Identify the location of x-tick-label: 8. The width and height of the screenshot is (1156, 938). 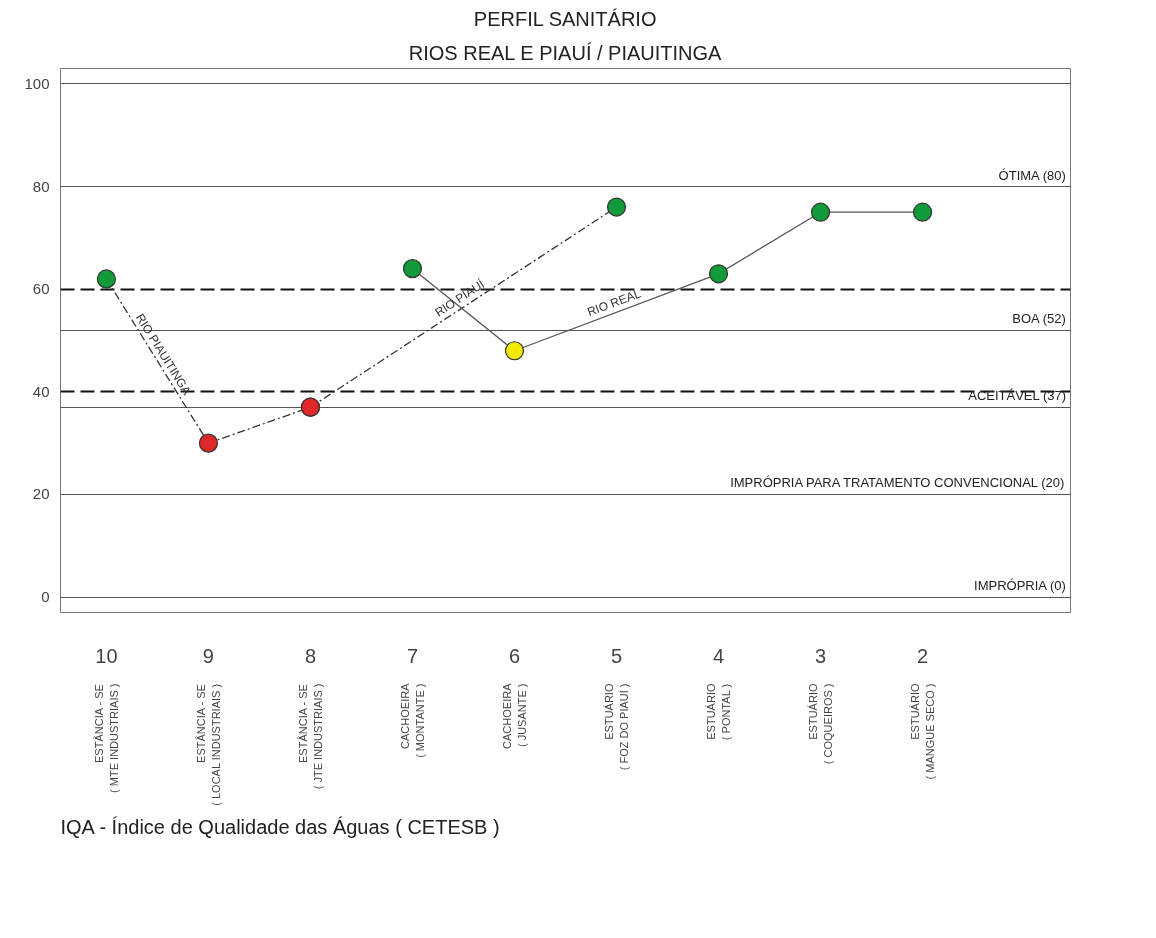
(310, 655).